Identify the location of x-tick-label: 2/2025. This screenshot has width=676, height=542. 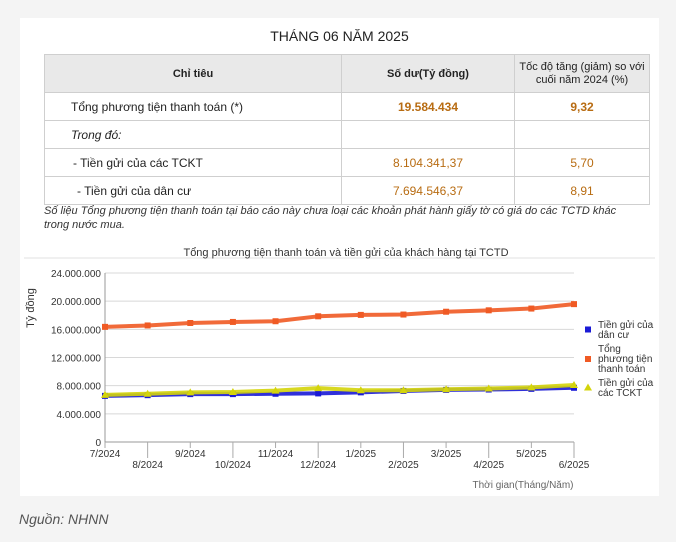
(403, 465).